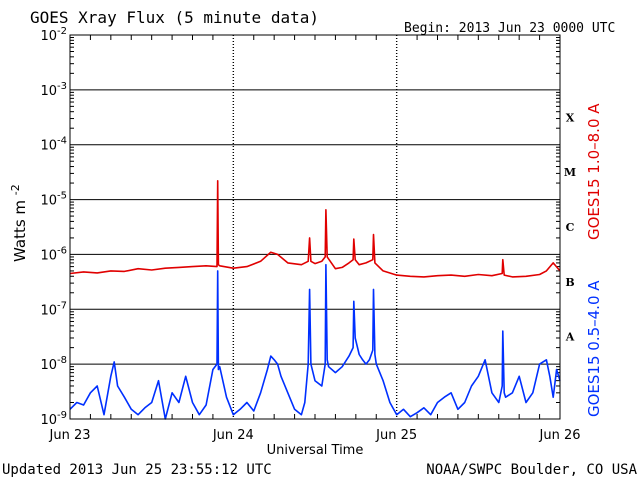 The width and height of the screenshot is (640, 480). I want to click on y-tick-label: 10⁻³, so click(53, 90).